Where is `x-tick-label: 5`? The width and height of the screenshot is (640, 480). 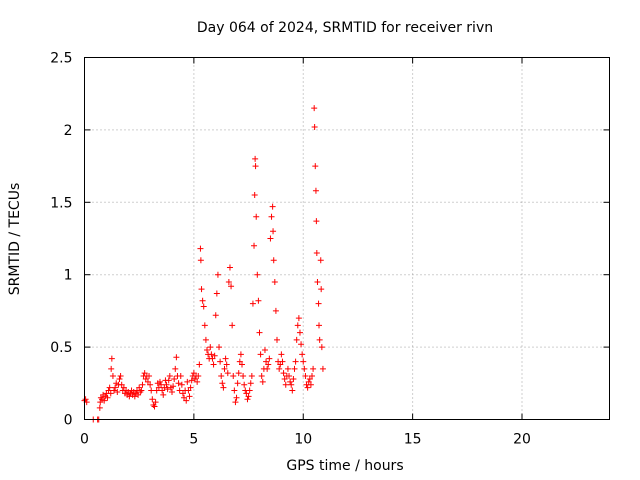 x-tick-label: 5 is located at coordinates (193, 440).